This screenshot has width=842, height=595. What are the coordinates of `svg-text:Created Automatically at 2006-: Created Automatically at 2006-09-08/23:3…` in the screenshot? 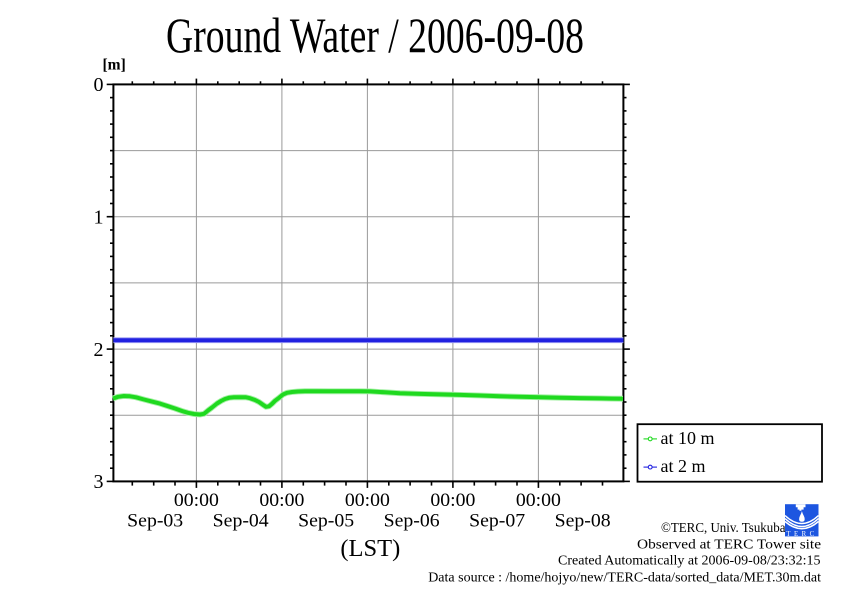 It's located at (689, 561).